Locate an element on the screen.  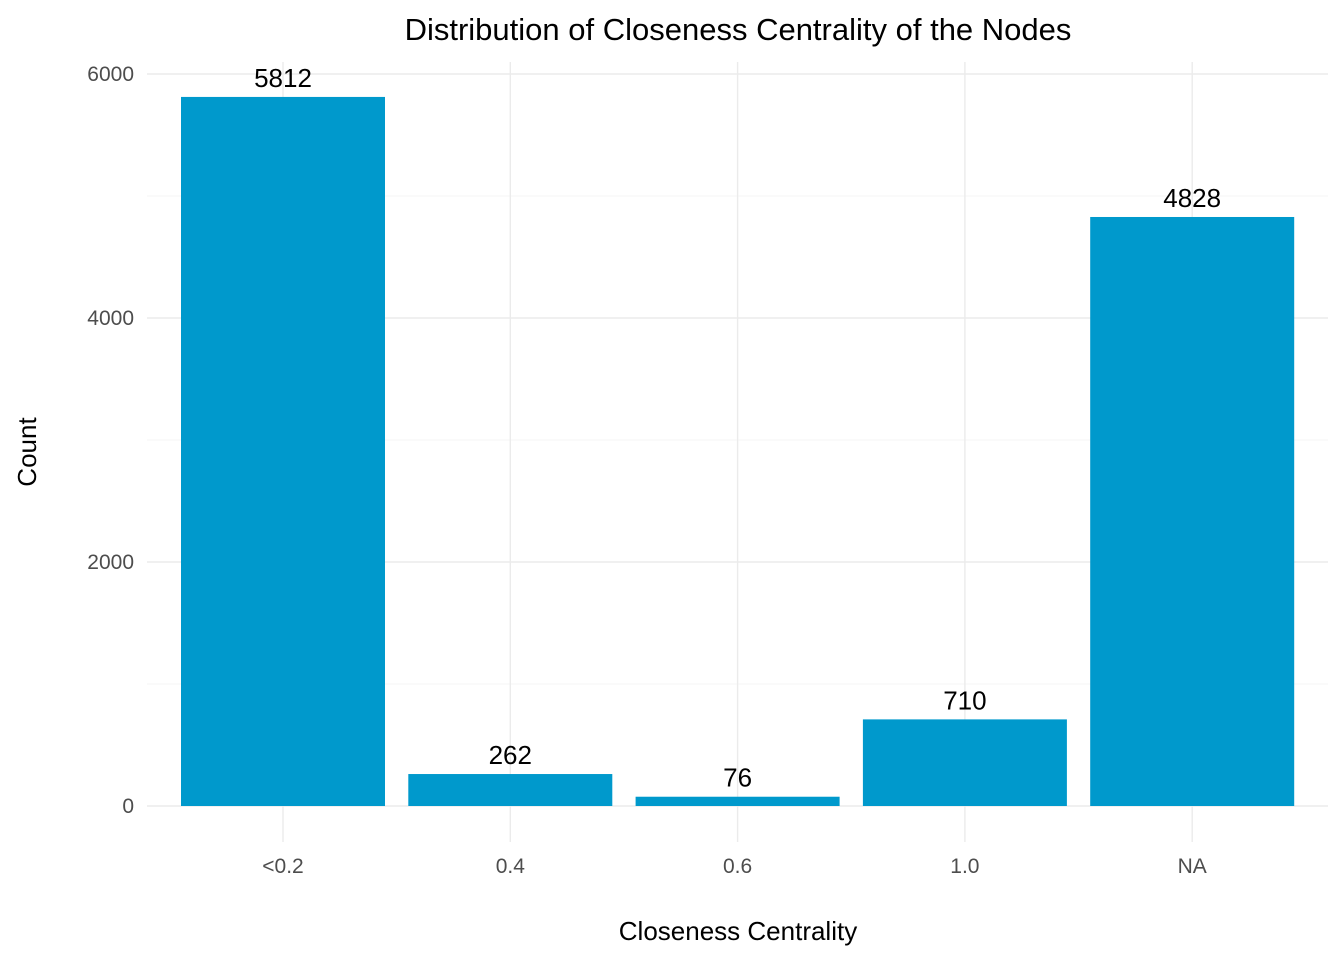
bar-value-label: 710 is located at coordinates (964, 700).